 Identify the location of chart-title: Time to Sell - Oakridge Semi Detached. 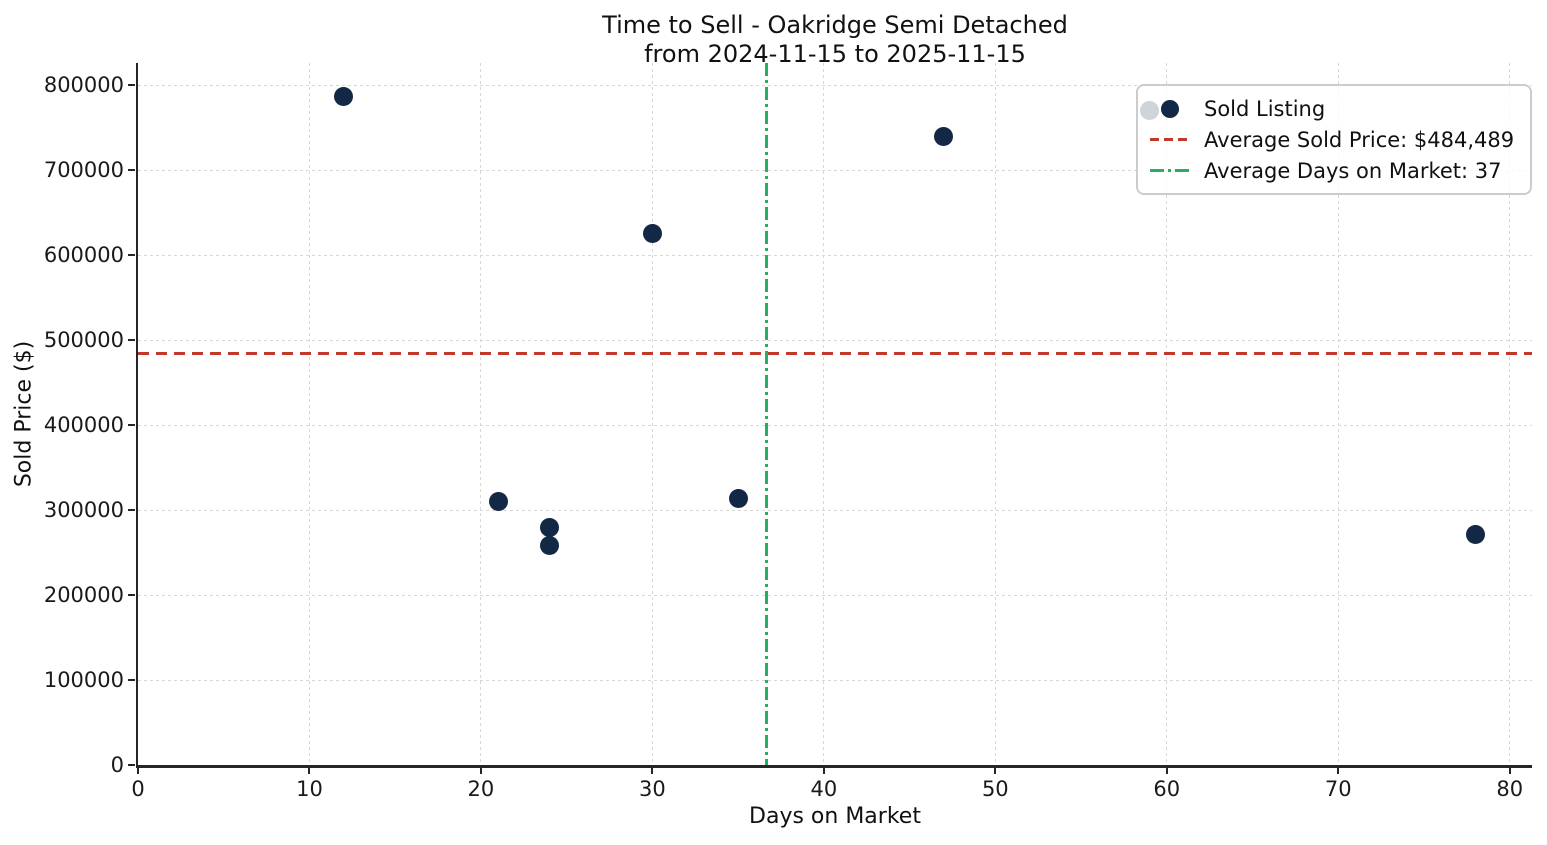
(835, 25).